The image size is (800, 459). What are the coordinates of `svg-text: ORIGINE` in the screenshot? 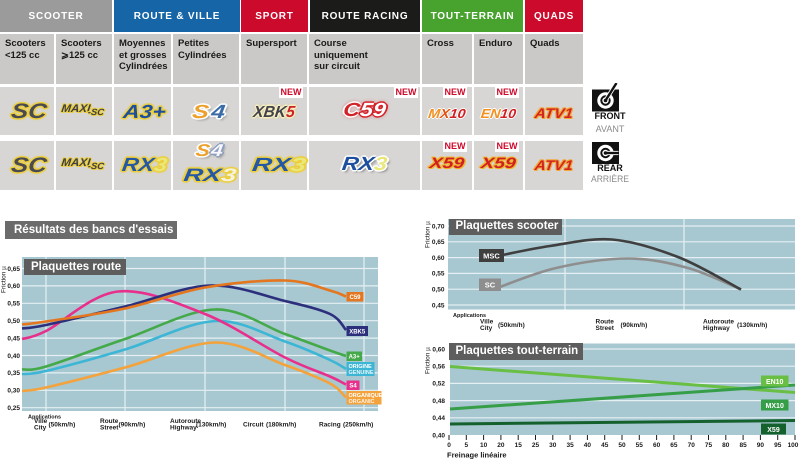 It's located at (361, 367).